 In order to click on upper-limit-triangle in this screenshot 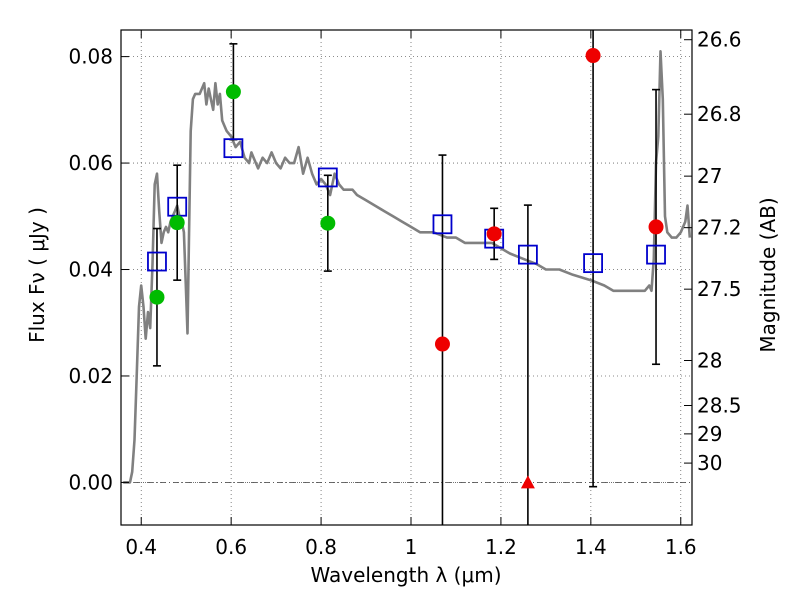, I will do `click(527, 482)`.